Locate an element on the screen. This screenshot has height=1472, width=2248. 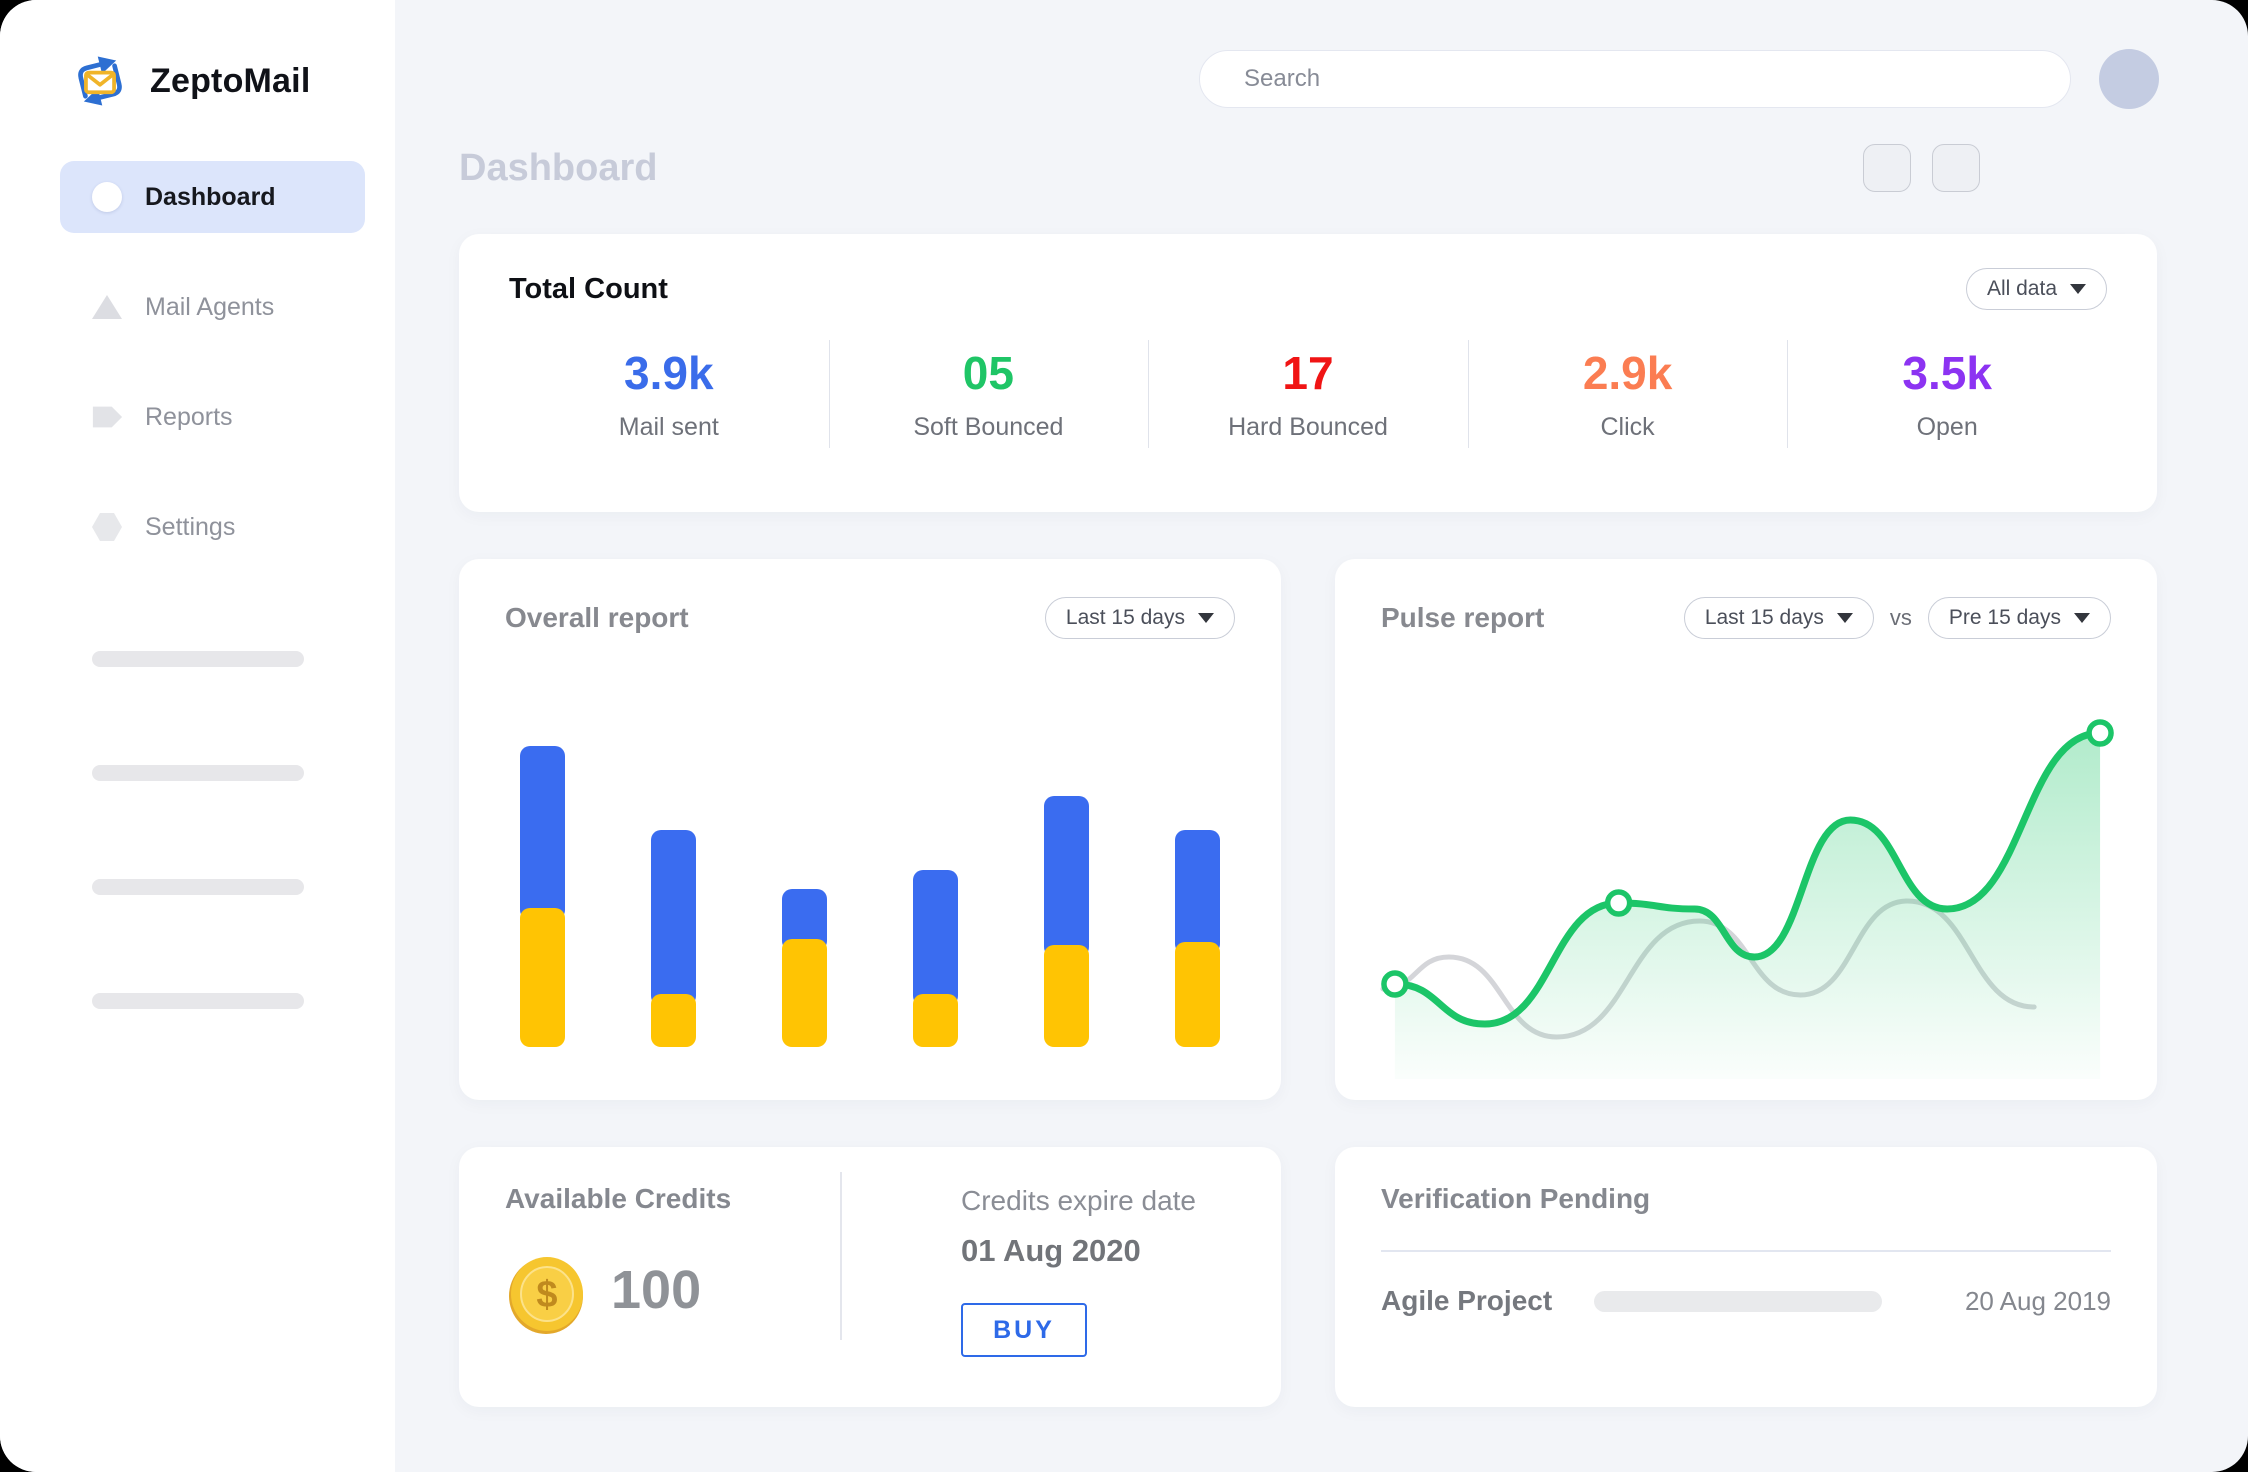
stat-label: Soft Bounced is located at coordinates (988, 427).